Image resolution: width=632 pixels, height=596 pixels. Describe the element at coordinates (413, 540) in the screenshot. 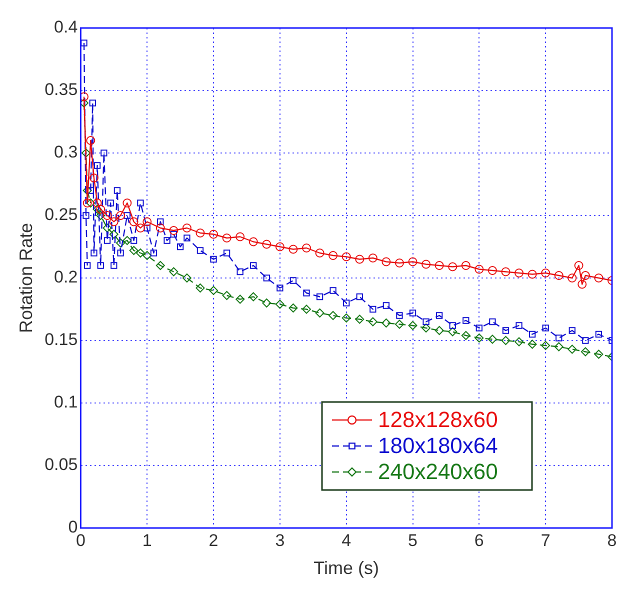

I see `x-tick-label: 5` at that location.